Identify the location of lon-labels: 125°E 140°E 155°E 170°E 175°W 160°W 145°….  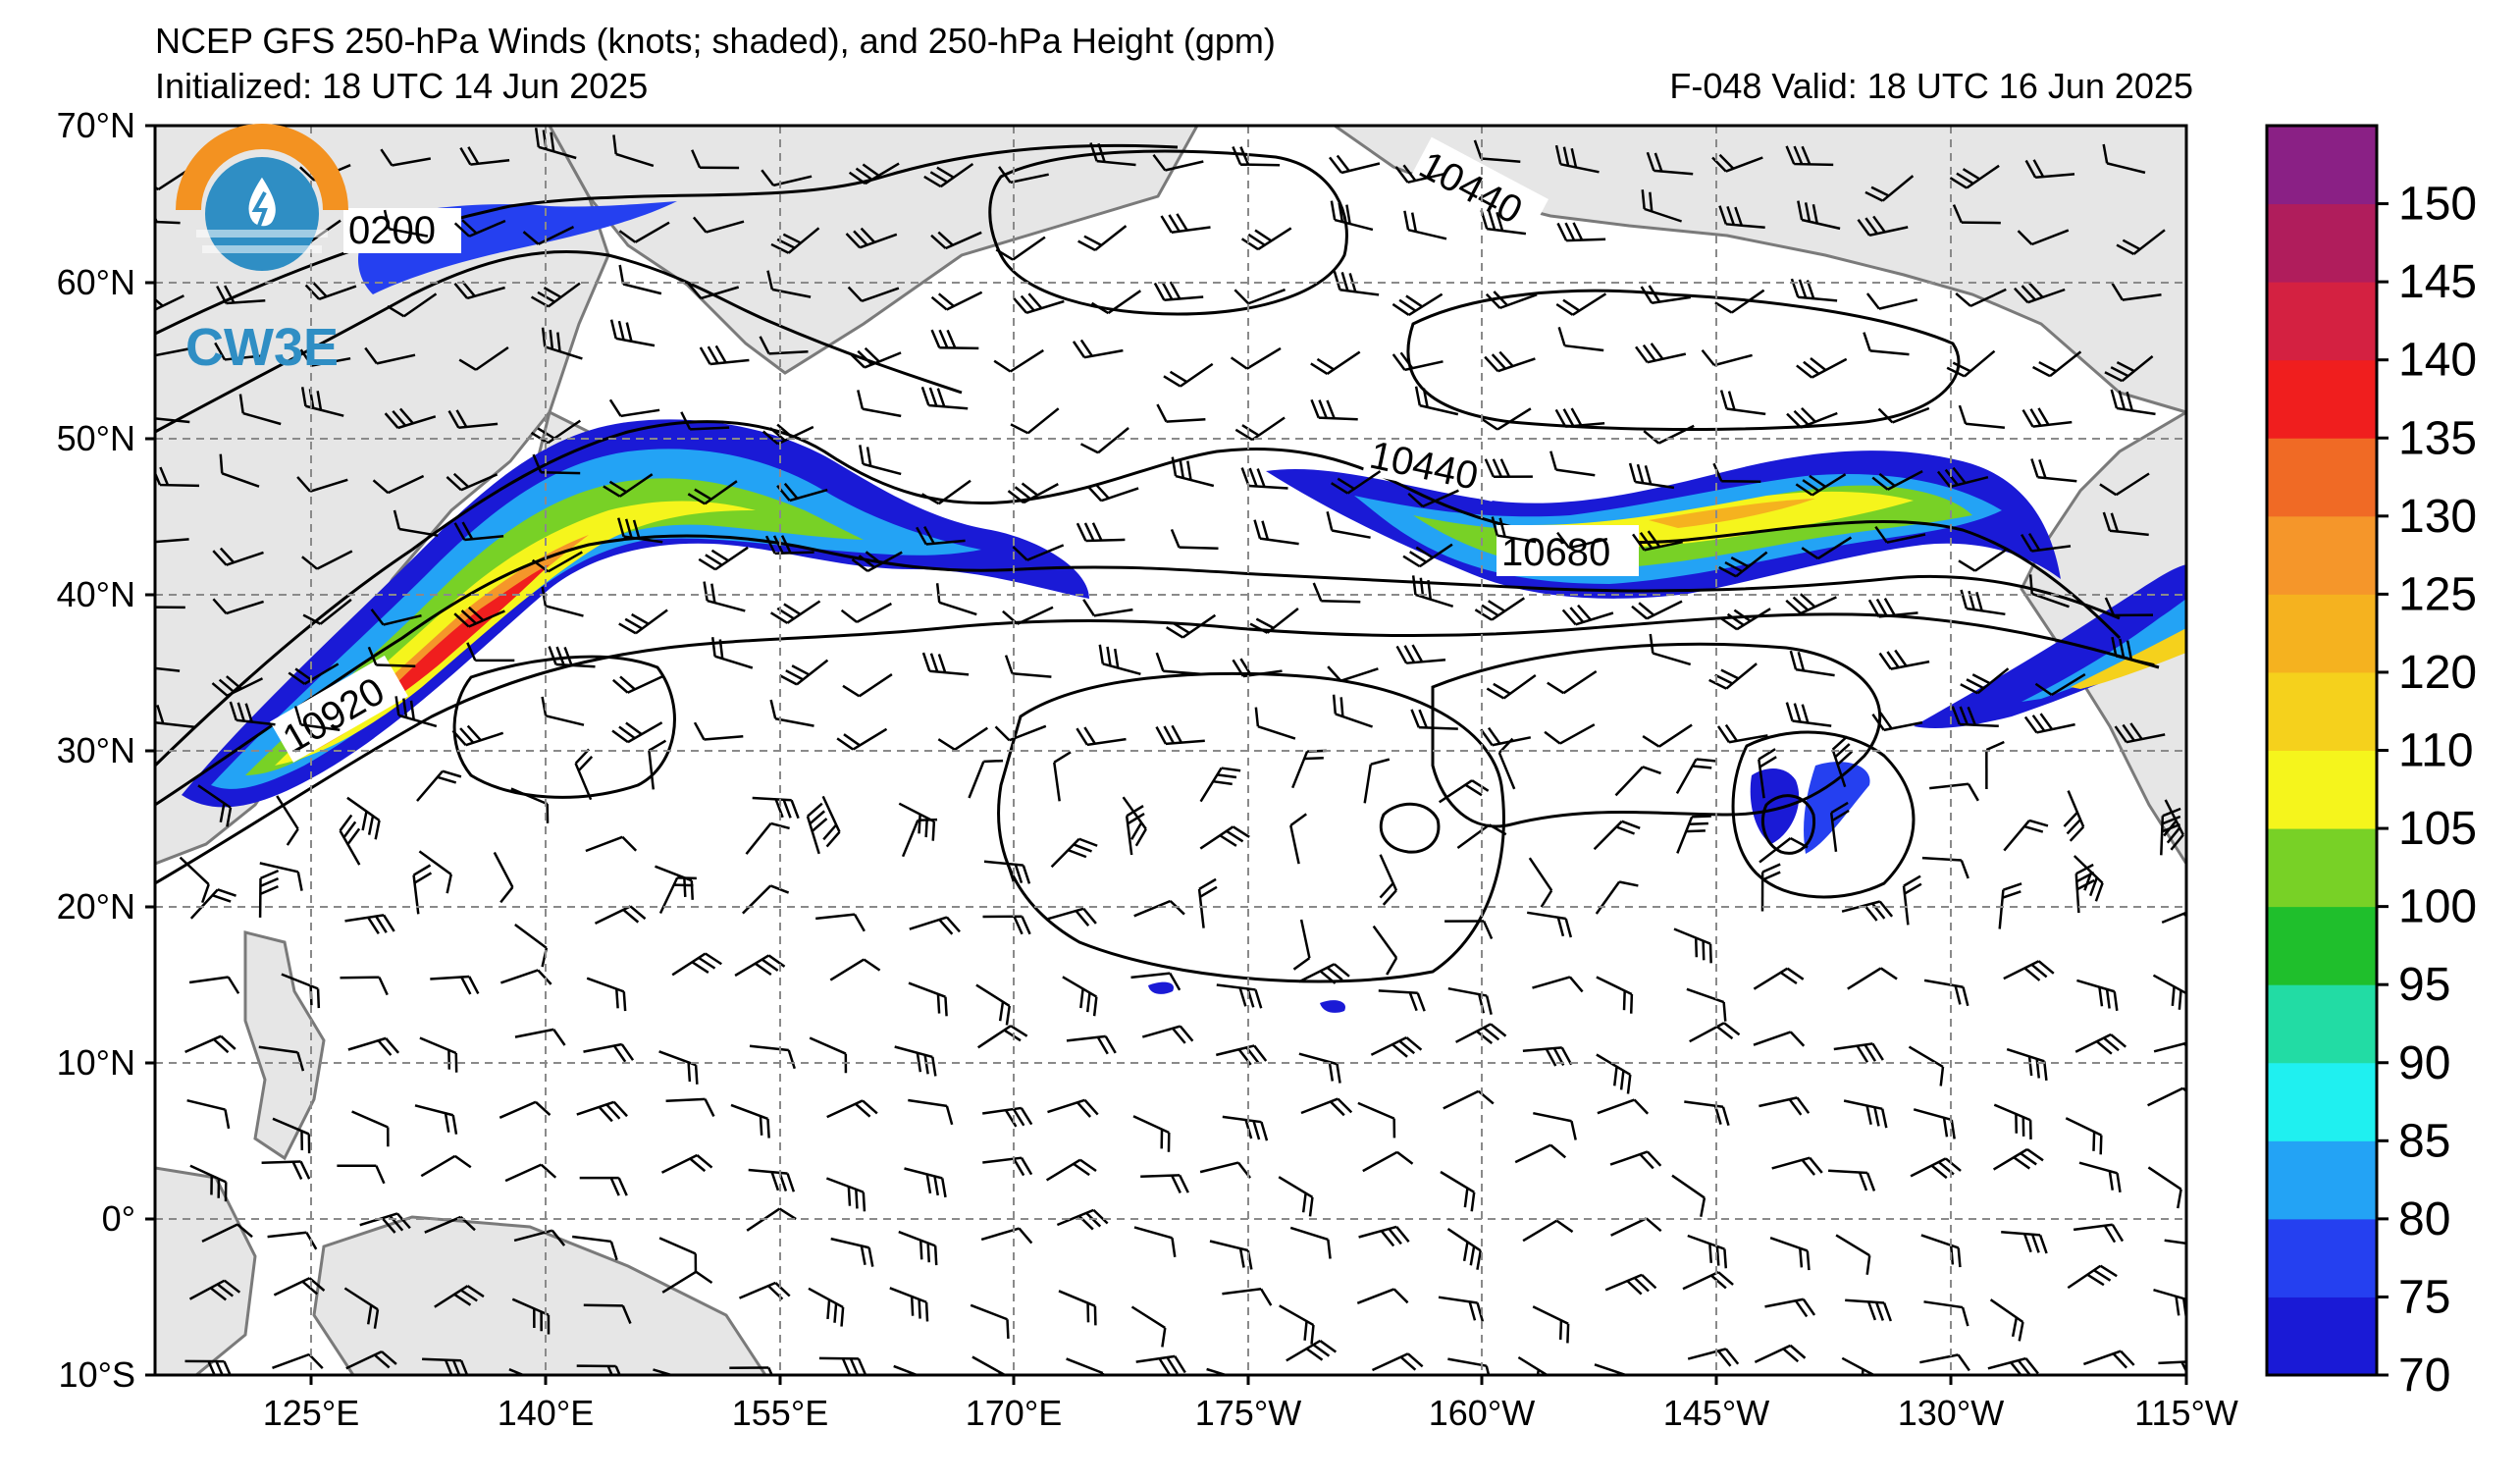
(1250, 1413).